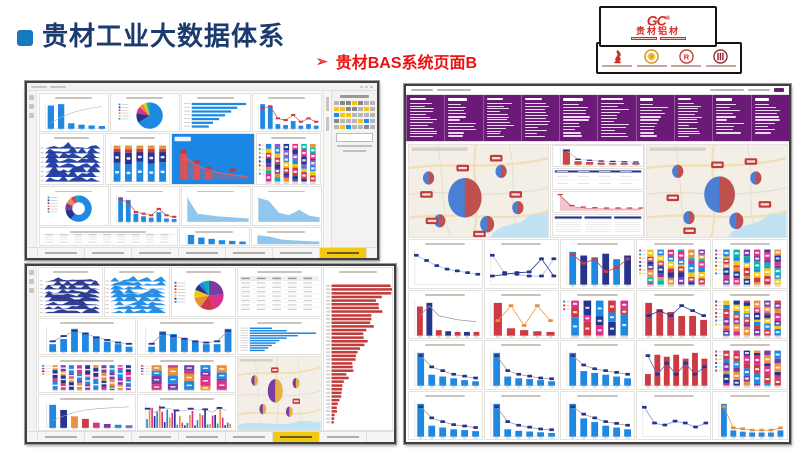 The height and width of the screenshot is (450, 800). I want to click on pie-chart-tile, so click(73, 206).